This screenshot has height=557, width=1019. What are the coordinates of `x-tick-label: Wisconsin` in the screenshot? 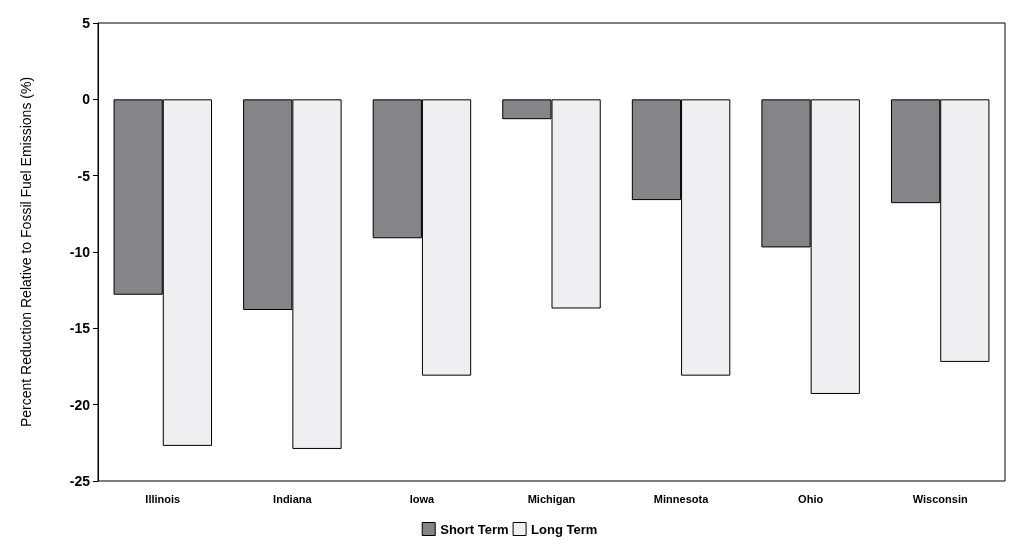 It's located at (940, 498).